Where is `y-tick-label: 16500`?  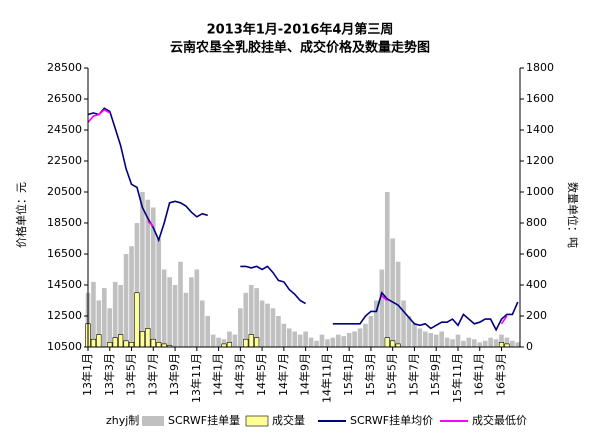 y-tick-label: 16500 is located at coordinates (64, 253).